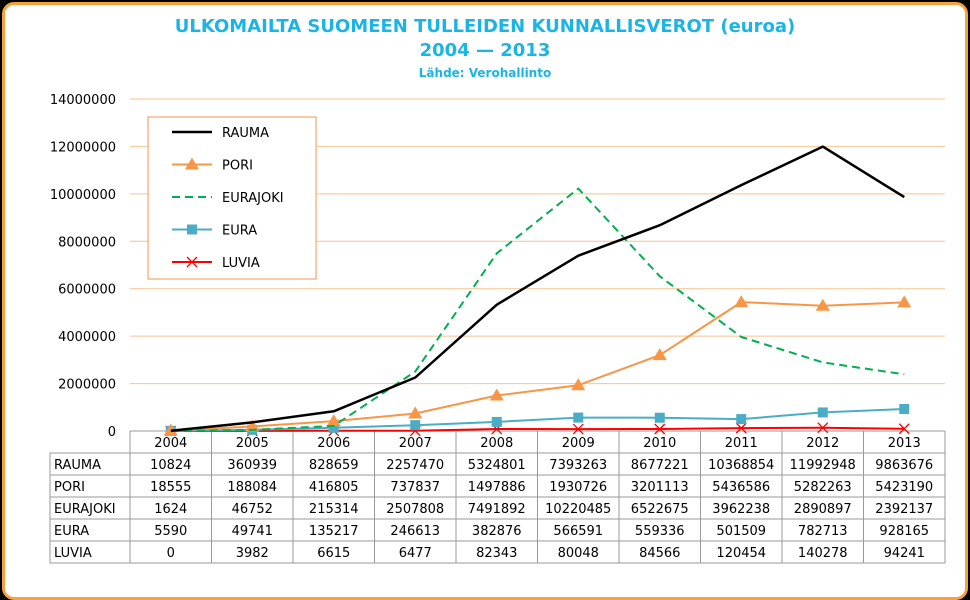  I want to click on table-cell: 5590, so click(170, 531).